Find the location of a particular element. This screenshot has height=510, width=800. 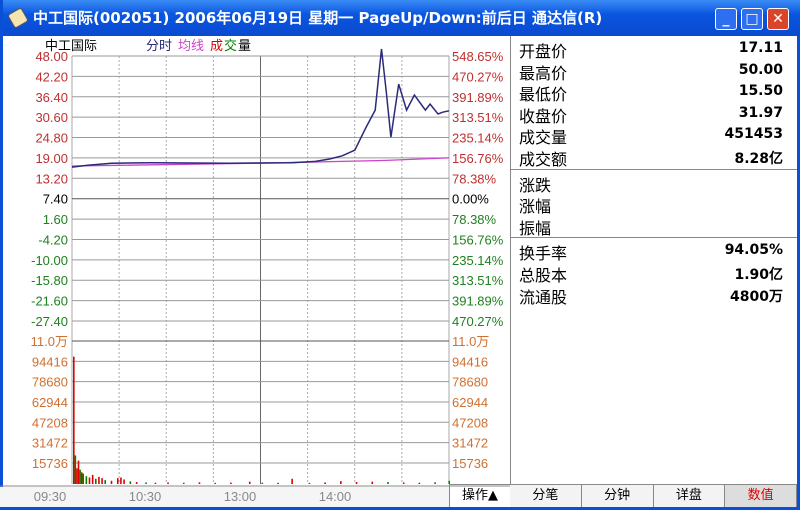

volume-tick-right: 47208 is located at coordinates (470, 422).